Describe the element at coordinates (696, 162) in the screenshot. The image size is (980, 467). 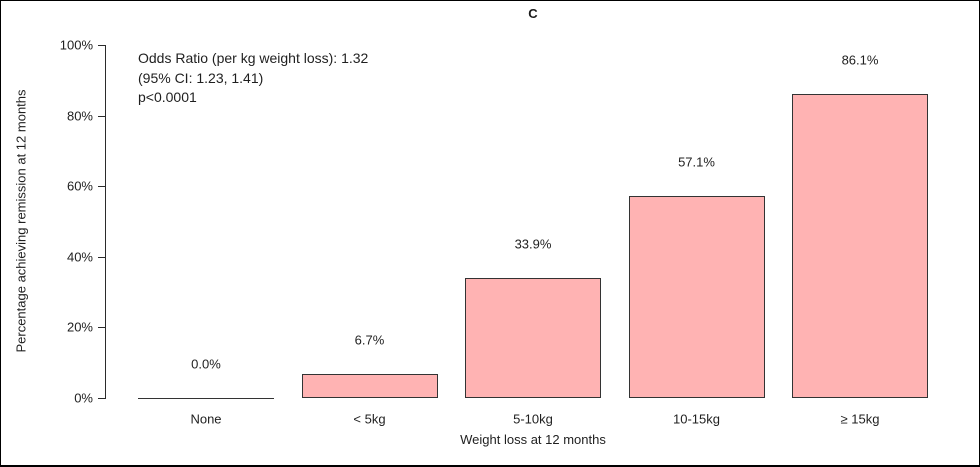
I see `bar-value-label: 57.1%` at that location.